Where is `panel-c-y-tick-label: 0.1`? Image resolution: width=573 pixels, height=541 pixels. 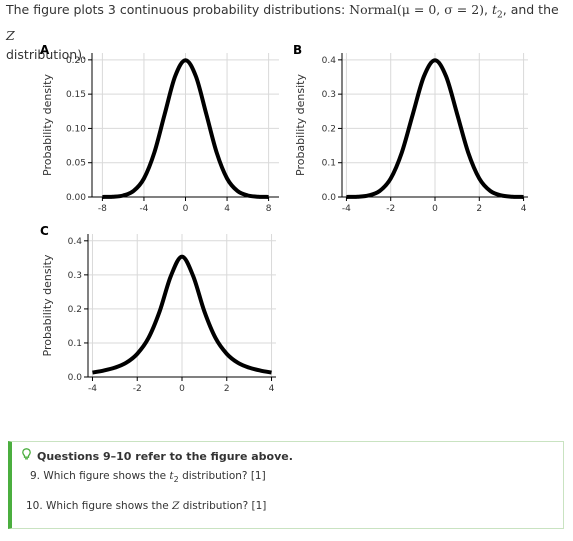
panel-c-y-tick-label: 0.1 is located at coordinates (75, 344).